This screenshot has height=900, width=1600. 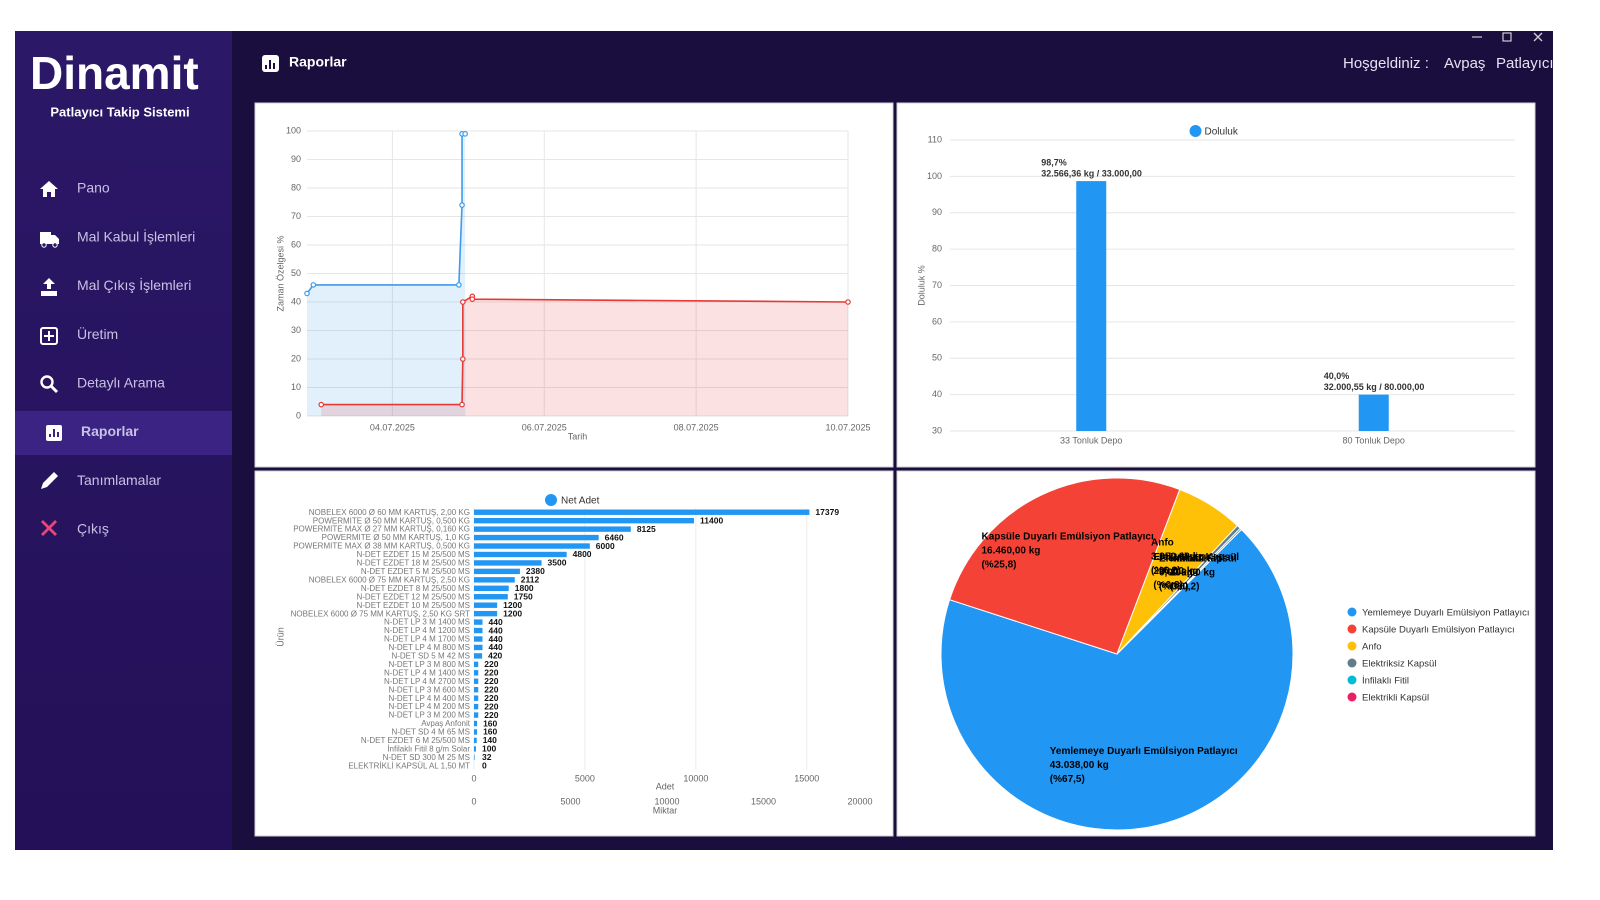 What do you see at coordinates (49, 189) in the screenshot?
I see `icon-home` at bounding box center [49, 189].